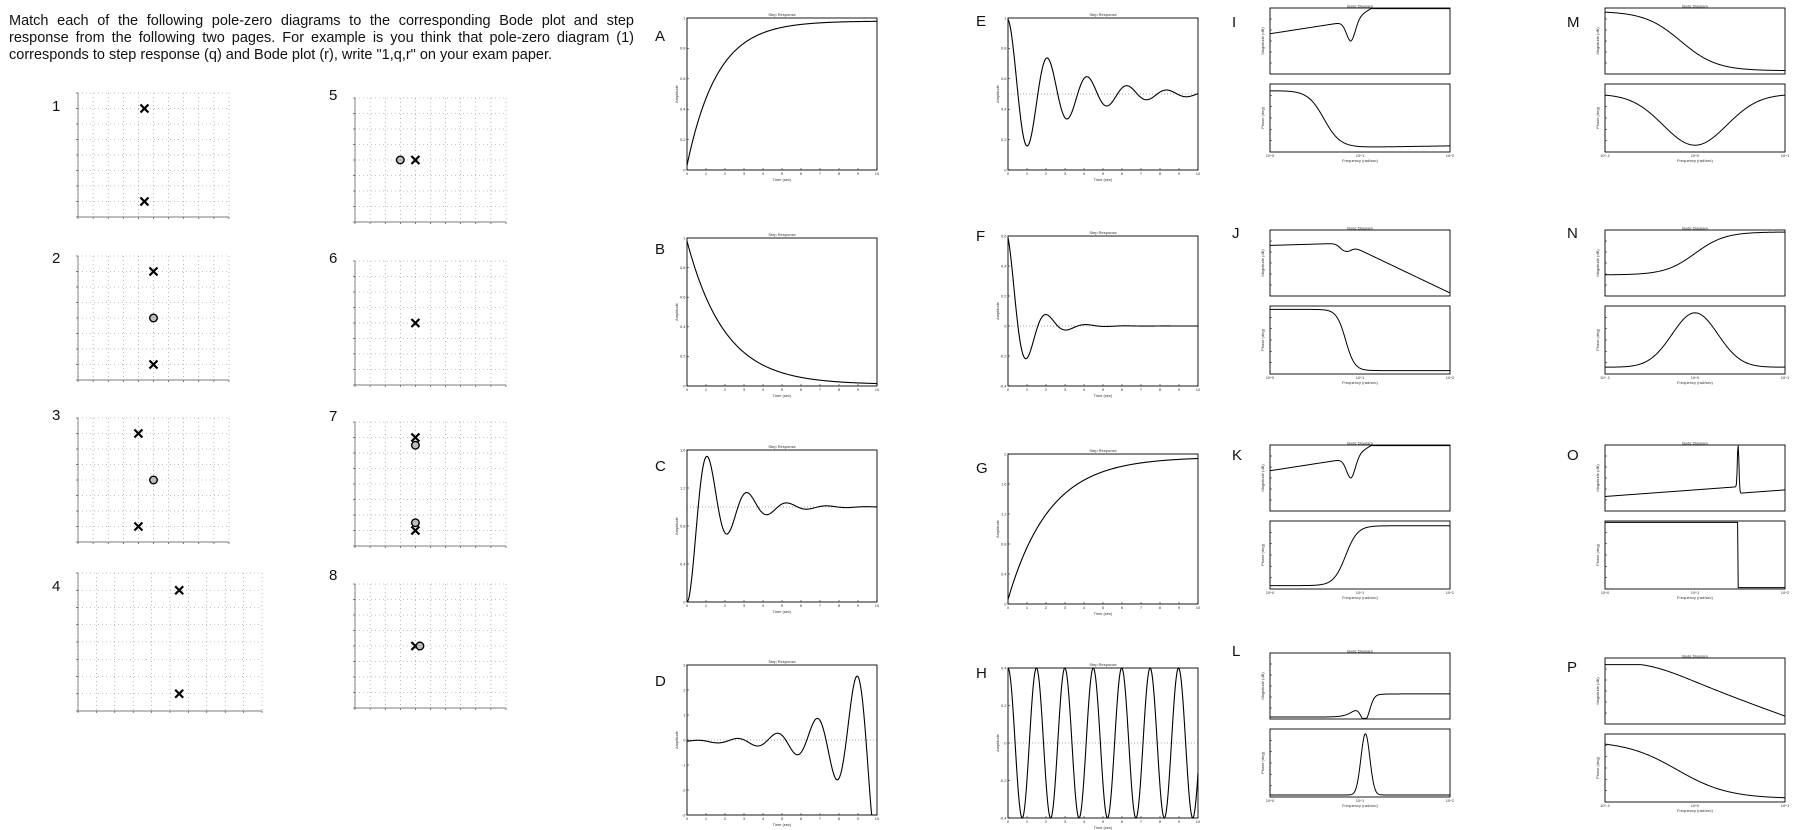 The height and width of the screenshot is (830, 1811). What do you see at coordinates (683, 48) in the screenshot?
I see `y-tick-label: 0.8` at bounding box center [683, 48].